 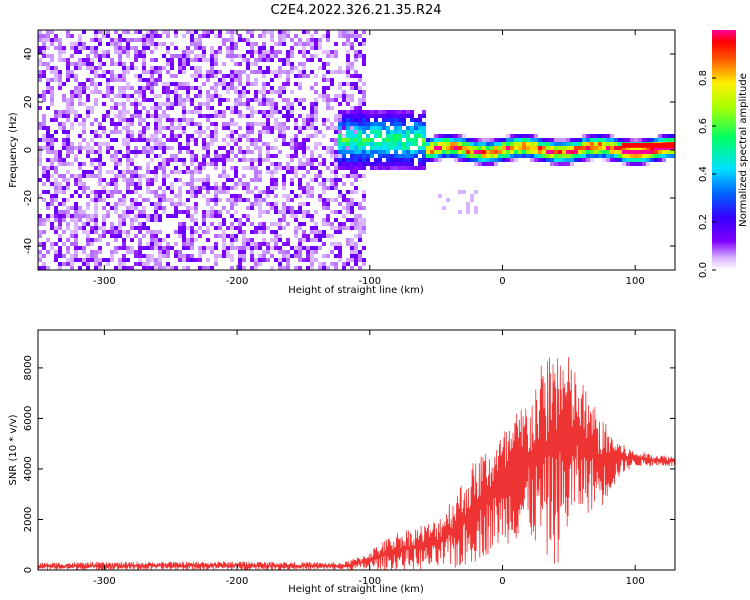 What do you see at coordinates (28, 102) in the screenshot?
I see `y-tick-label: 20` at bounding box center [28, 102].